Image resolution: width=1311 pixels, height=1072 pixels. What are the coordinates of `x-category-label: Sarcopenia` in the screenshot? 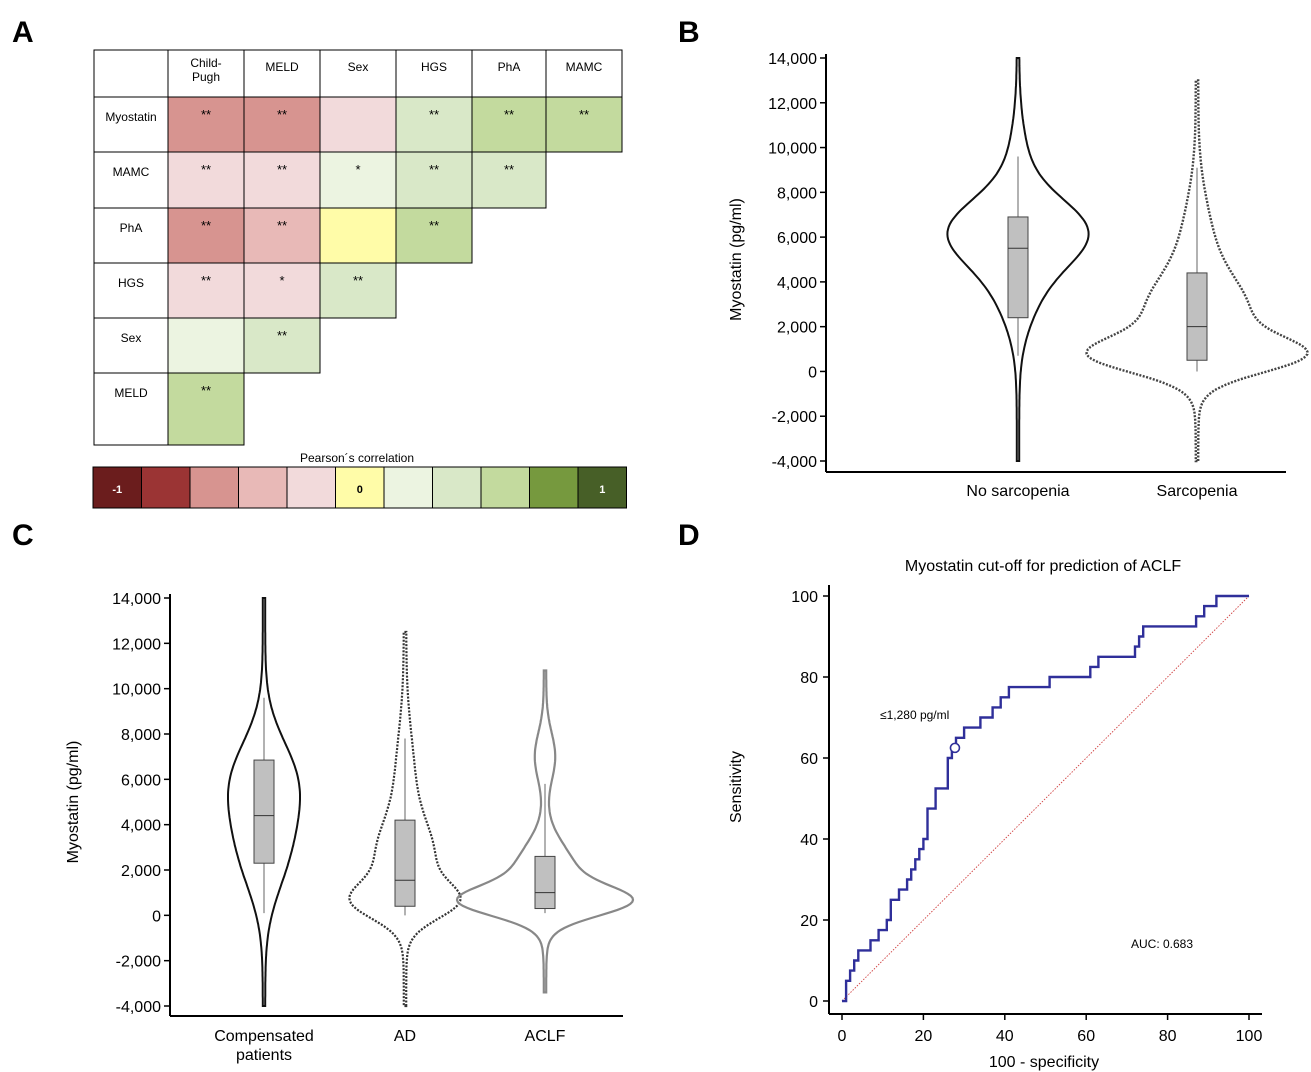 It's located at (1197, 491).